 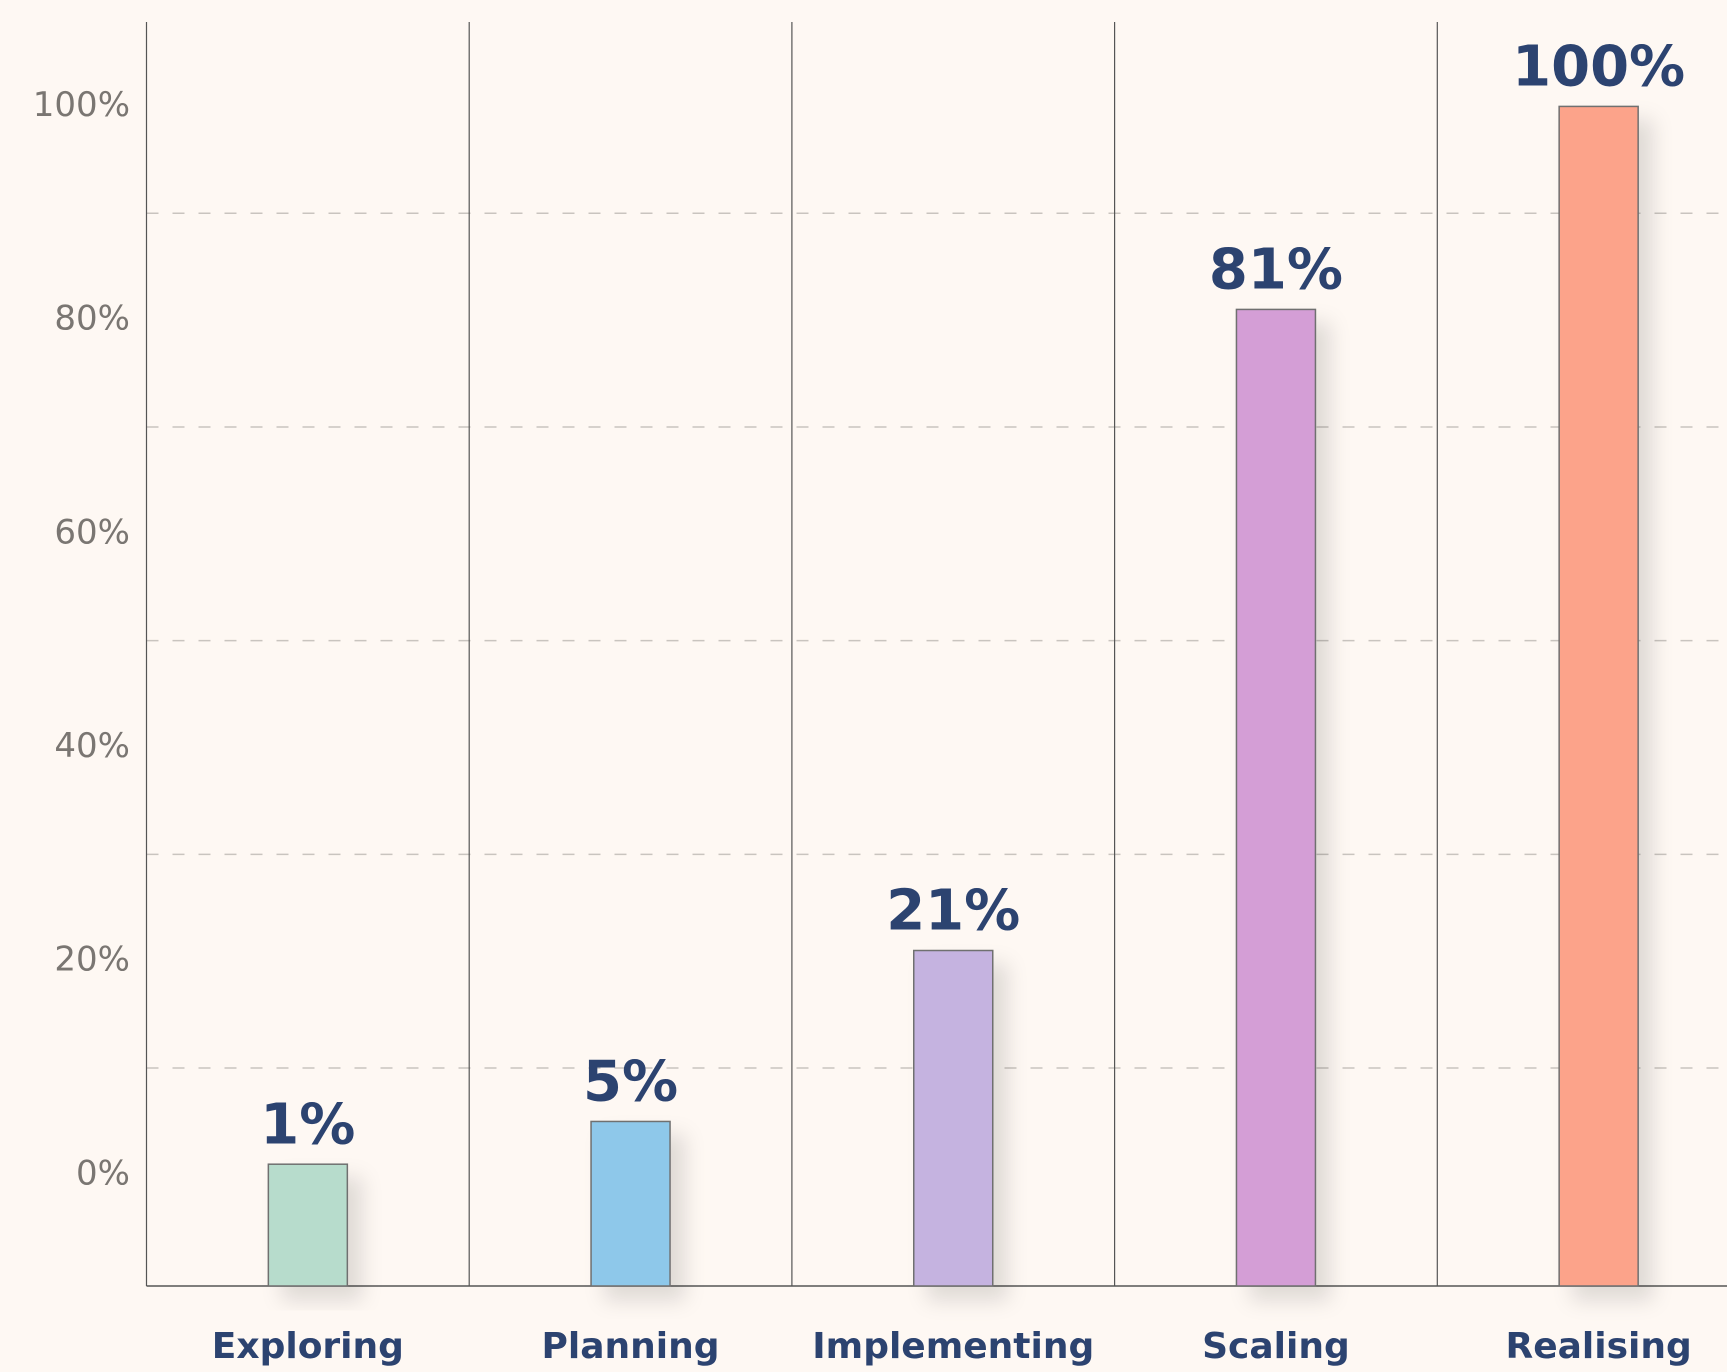 What do you see at coordinates (92, 532) in the screenshot?
I see `y-tick-label: 60%` at bounding box center [92, 532].